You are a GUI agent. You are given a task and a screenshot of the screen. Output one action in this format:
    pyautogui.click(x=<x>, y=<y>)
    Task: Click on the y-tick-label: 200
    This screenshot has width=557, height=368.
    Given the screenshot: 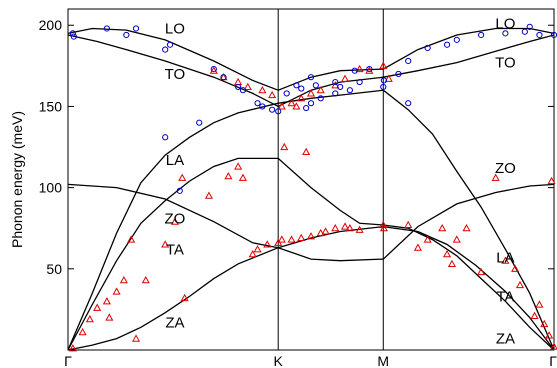 What is the action you would take?
    pyautogui.click(x=51, y=25)
    